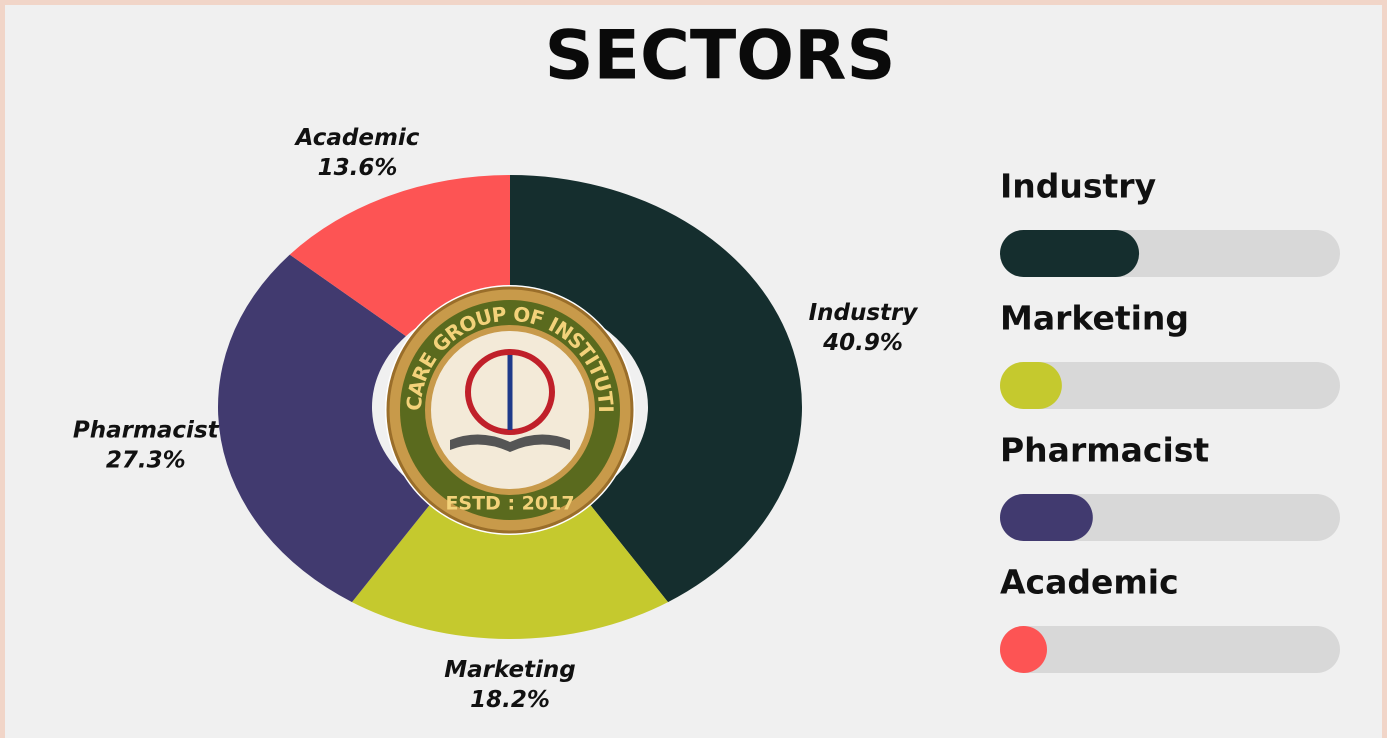  I want to click on segment-value-label: 18.2%, so click(510, 700).